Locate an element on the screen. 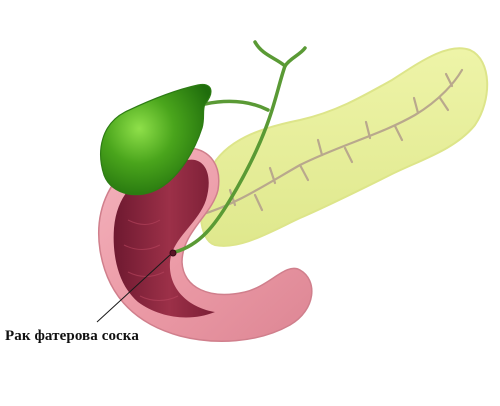  pointer-line is located at coordinates (133, 288).